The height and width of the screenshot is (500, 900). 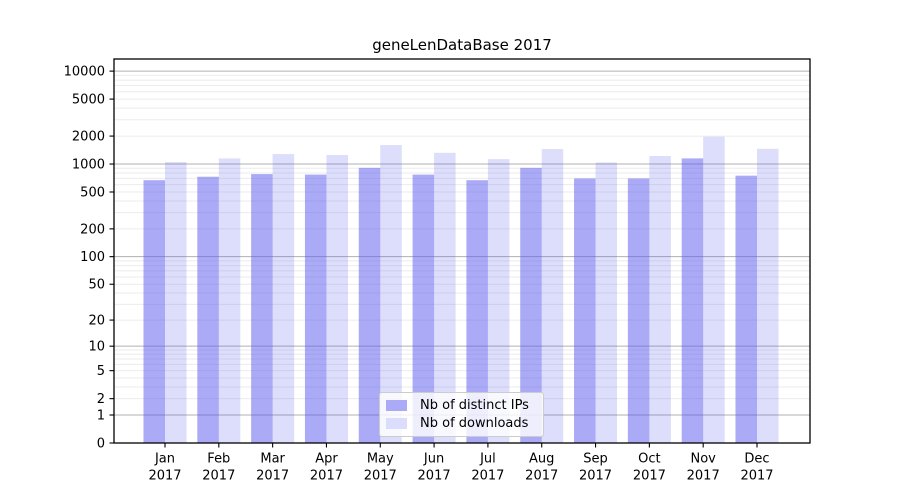 What do you see at coordinates (88, 165) in the screenshot?
I see `y-tick-label: 1000` at bounding box center [88, 165].